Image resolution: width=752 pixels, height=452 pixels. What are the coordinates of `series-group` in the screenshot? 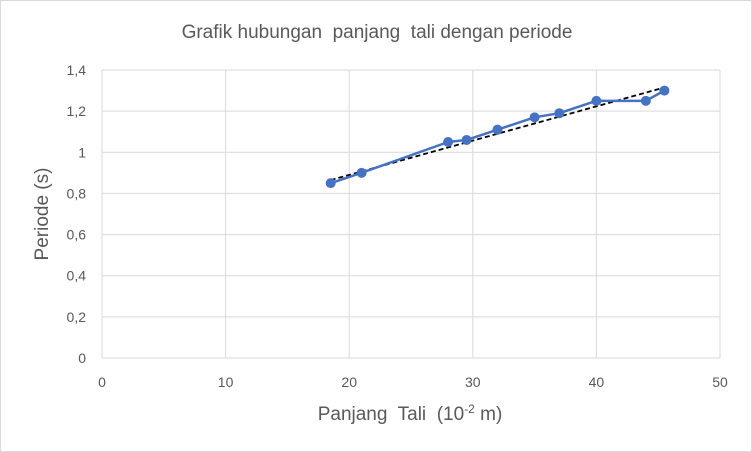 It's located at (497, 137).